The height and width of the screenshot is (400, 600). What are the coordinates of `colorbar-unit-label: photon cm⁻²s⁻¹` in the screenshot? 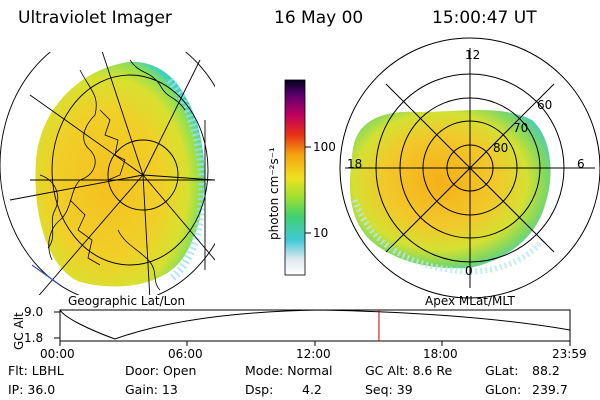 It's located at (274, 193).